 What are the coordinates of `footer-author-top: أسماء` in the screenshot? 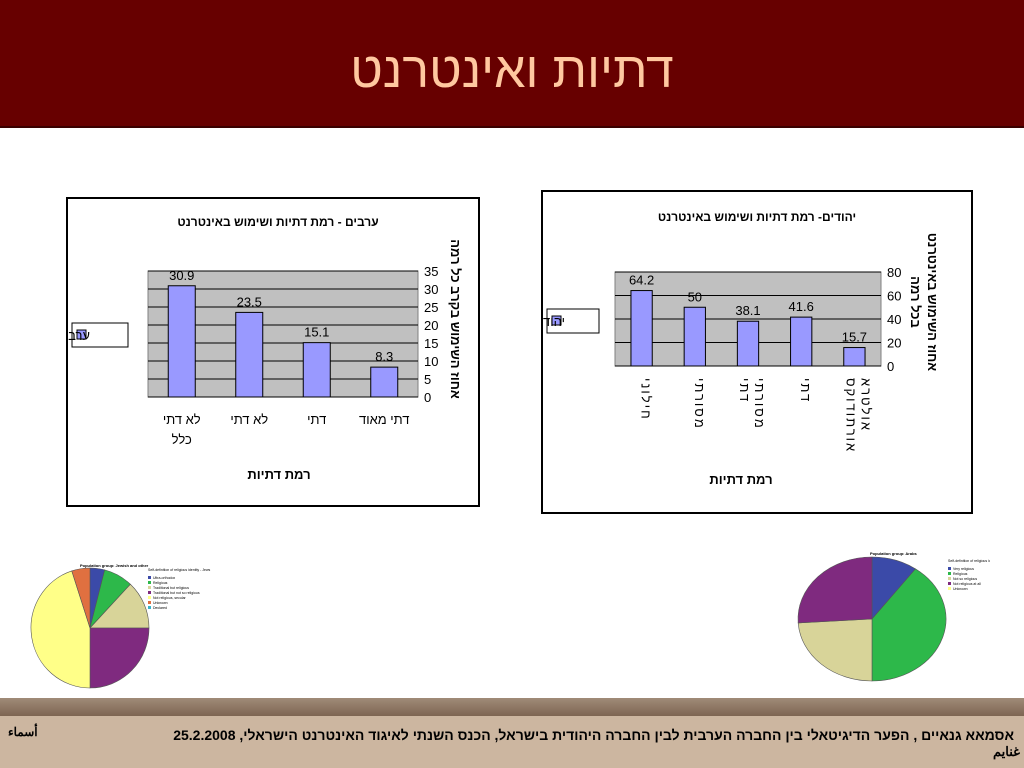 It's located at (23, 732).